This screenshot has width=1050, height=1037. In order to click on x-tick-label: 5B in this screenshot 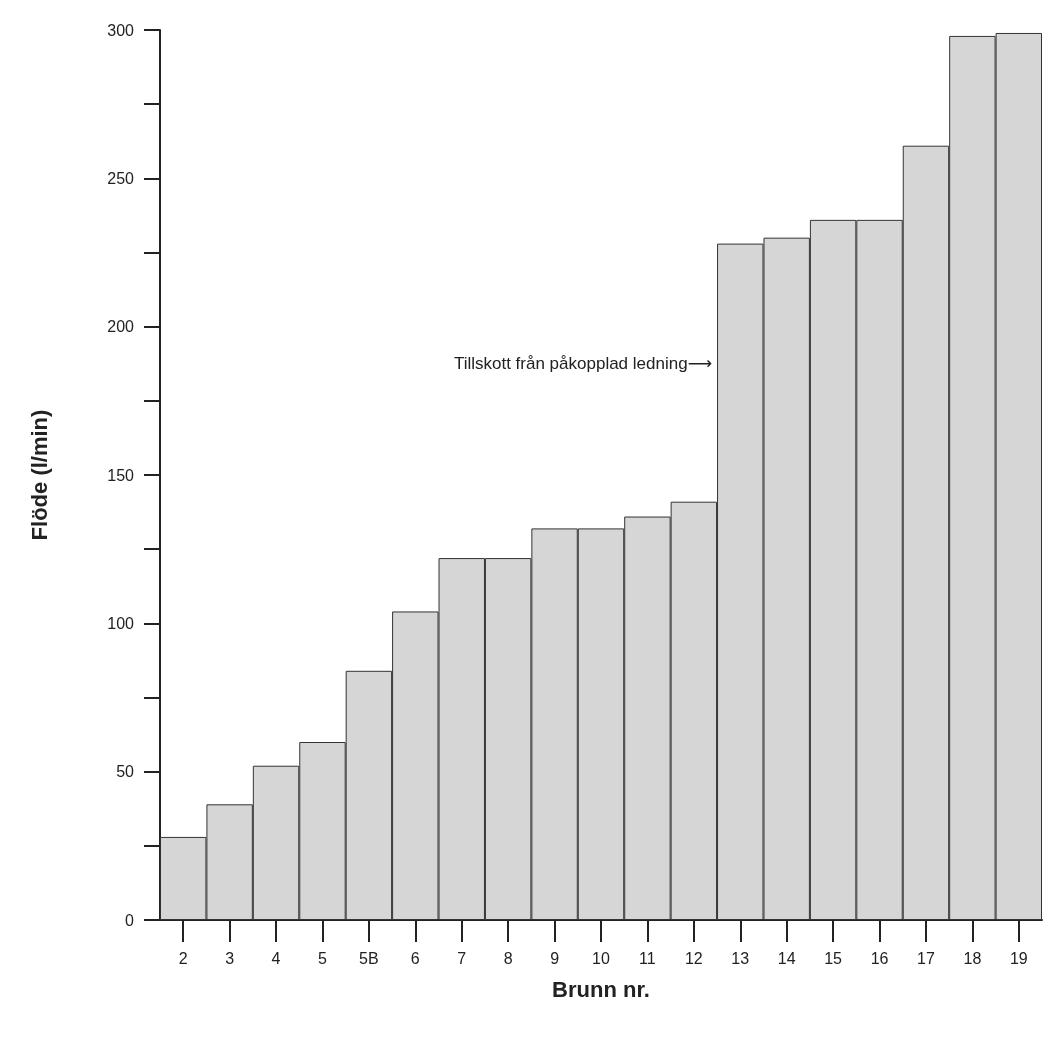, I will do `click(369, 958)`.